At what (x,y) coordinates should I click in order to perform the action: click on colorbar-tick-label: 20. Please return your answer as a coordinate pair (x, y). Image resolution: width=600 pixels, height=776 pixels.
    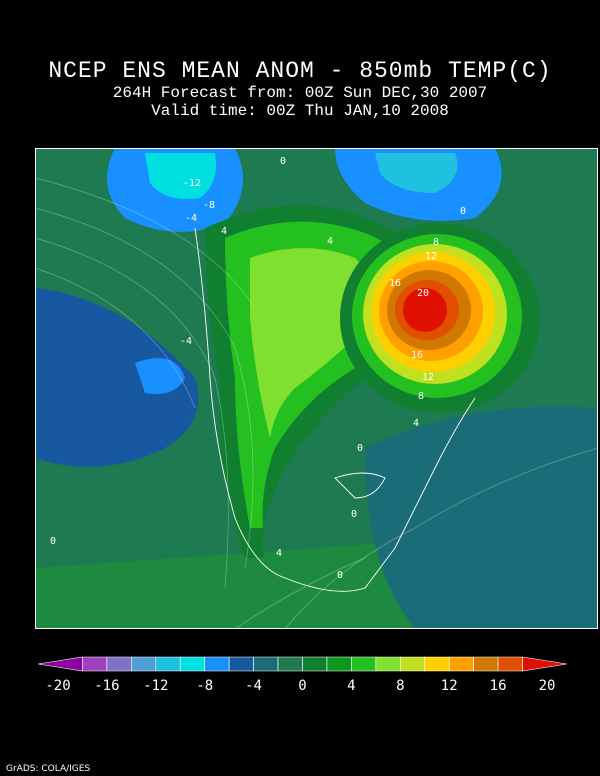
    Looking at the image, I should click on (547, 686).